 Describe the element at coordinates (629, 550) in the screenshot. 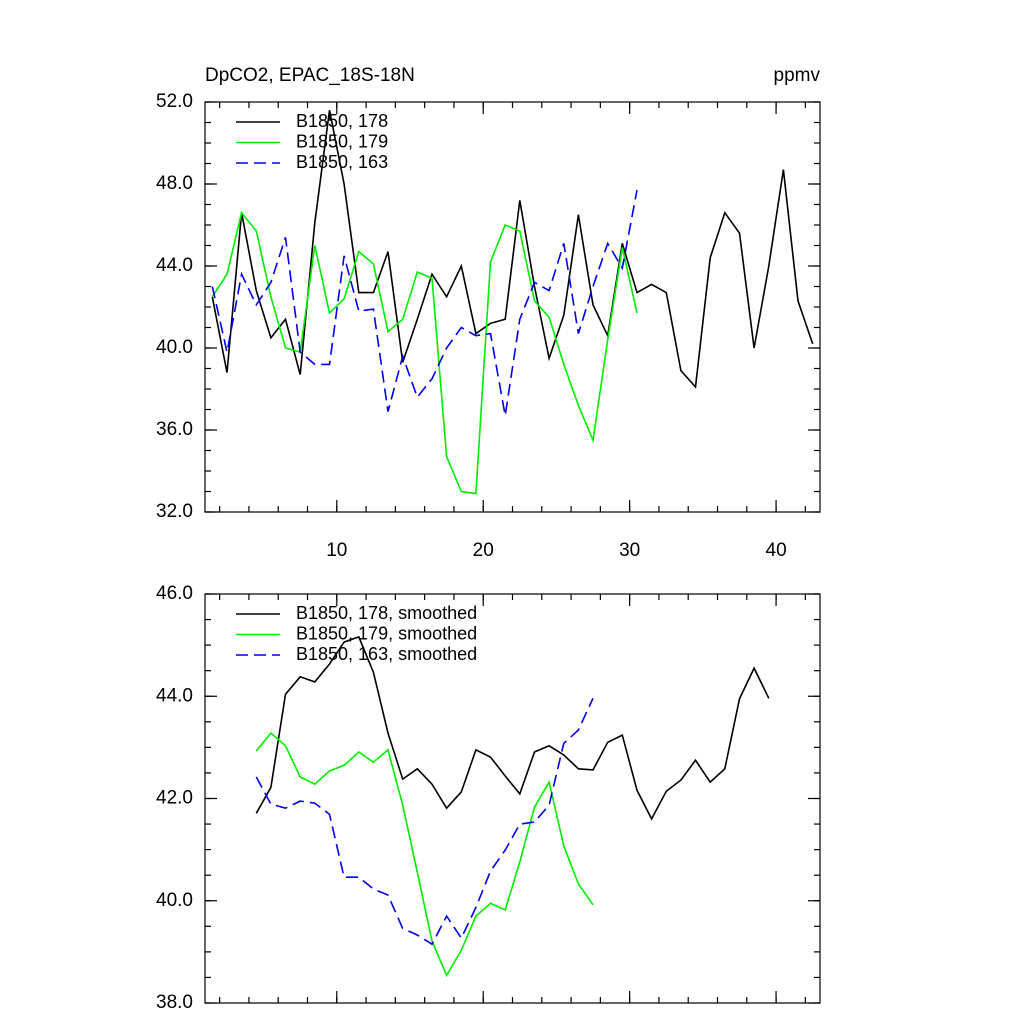

I see `x-tick-label: 30` at that location.